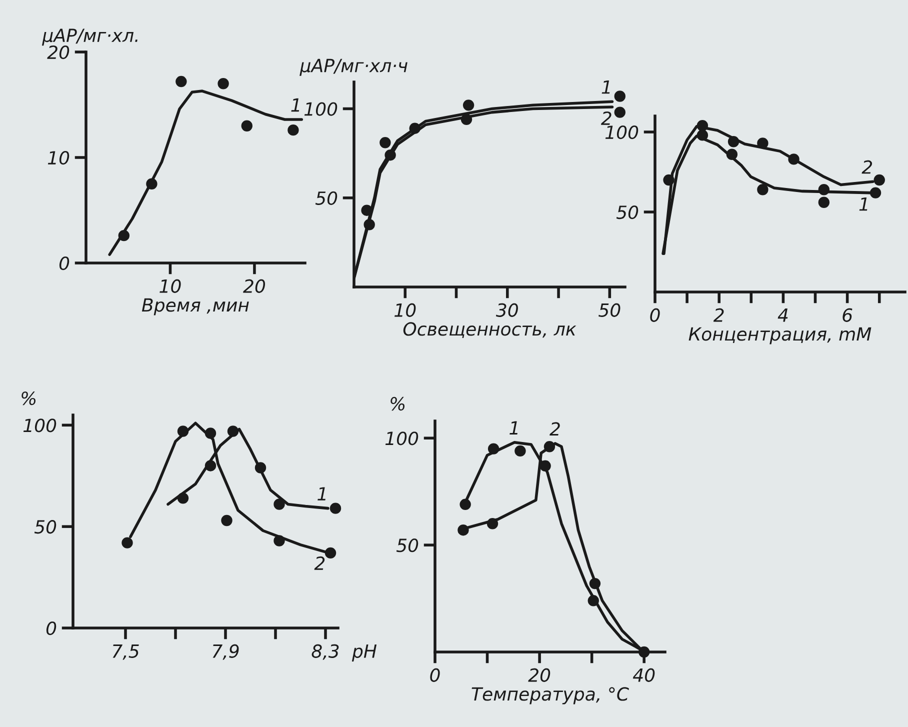 The width and height of the screenshot is (908, 727). What do you see at coordinates (364, 653) in the screenshot?
I see `x-axis-title: pH` at bounding box center [364, 653].